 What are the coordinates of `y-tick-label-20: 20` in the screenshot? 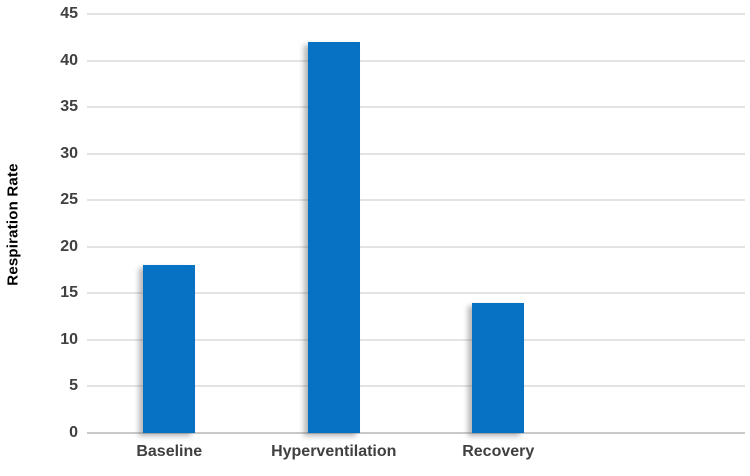 It's located at (69, 246).